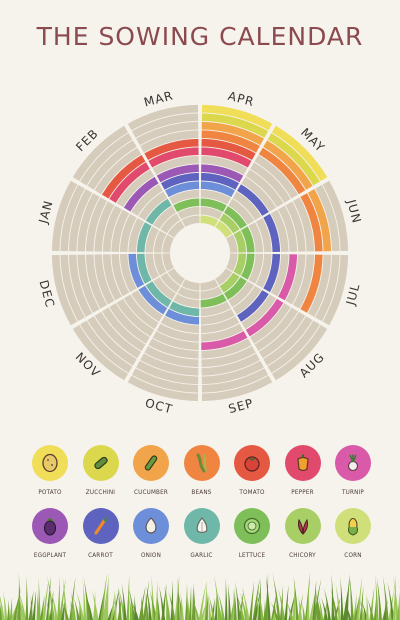  What do you see at coordinates (209, 221) in the screenshot?
I see `sowing-arc-corn-apr` at bounding box center [209, 221].